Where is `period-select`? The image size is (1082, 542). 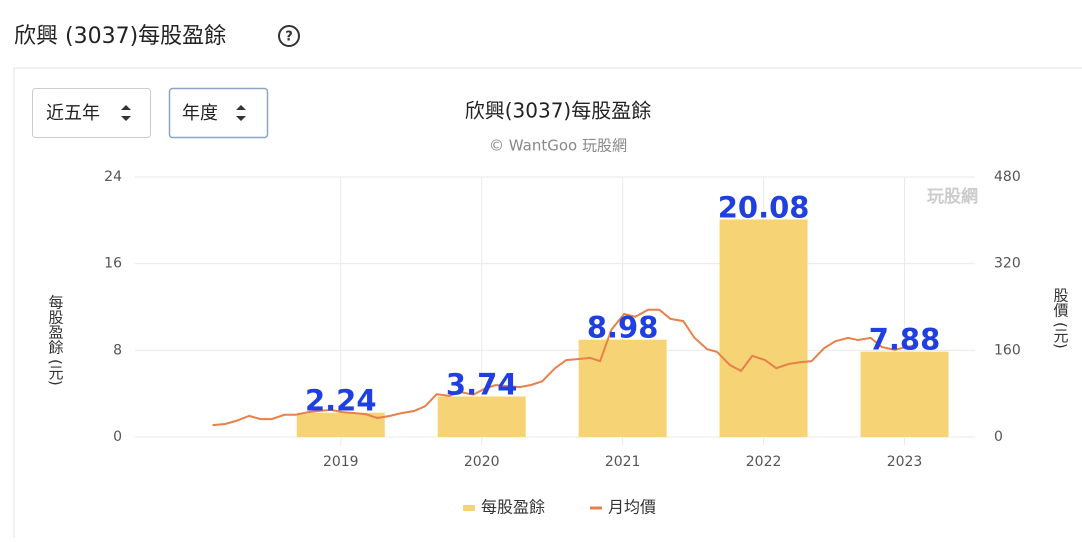
period-select is located at coordinates (218, 113).